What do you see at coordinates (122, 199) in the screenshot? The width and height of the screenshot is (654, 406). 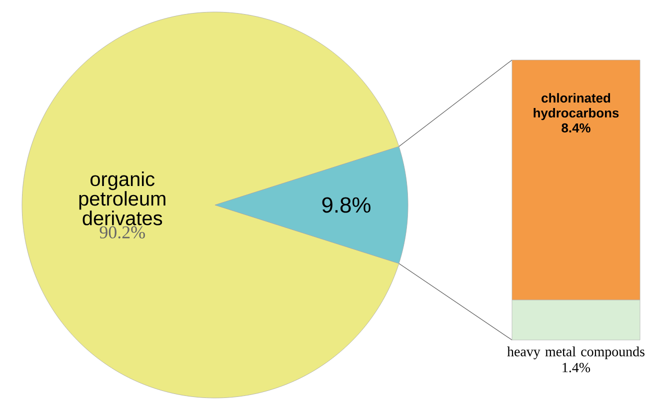 I see `slice-label: organic petroleum derivates` at bounding box center [122, 199].